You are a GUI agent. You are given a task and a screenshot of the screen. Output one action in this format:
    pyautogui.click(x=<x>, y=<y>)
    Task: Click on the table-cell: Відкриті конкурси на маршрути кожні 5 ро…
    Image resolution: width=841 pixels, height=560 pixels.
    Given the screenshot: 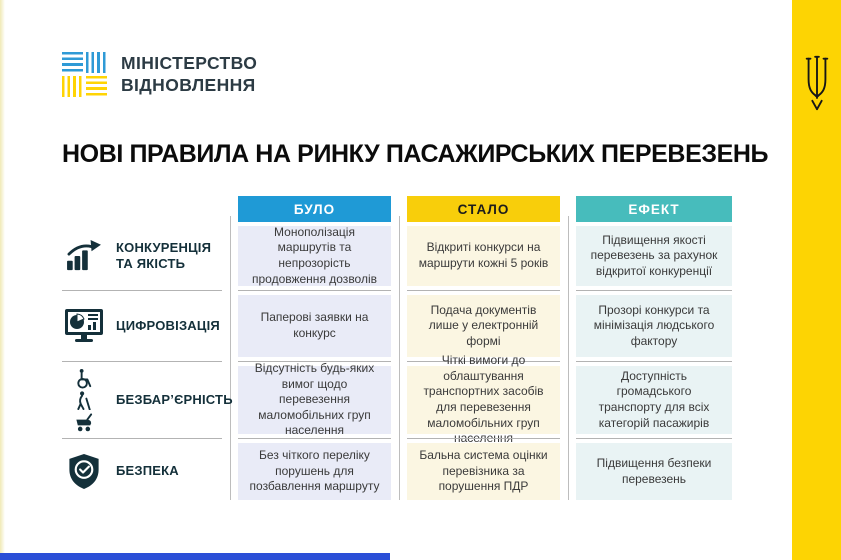 What is the action you would take?
    pyautogui.click(x=483, y=256)
    